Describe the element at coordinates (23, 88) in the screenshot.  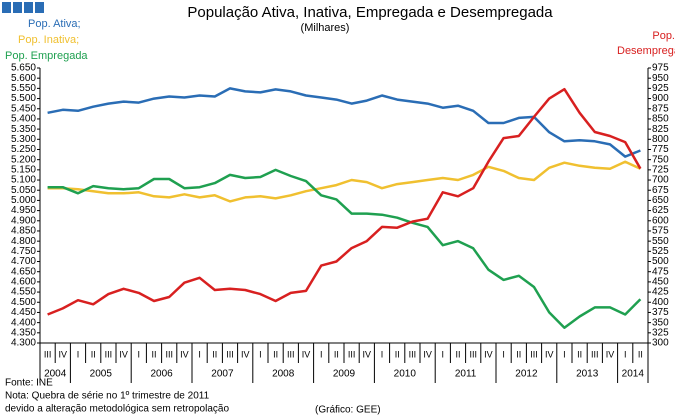
I see `y-tick-label: 5.550` at that location.